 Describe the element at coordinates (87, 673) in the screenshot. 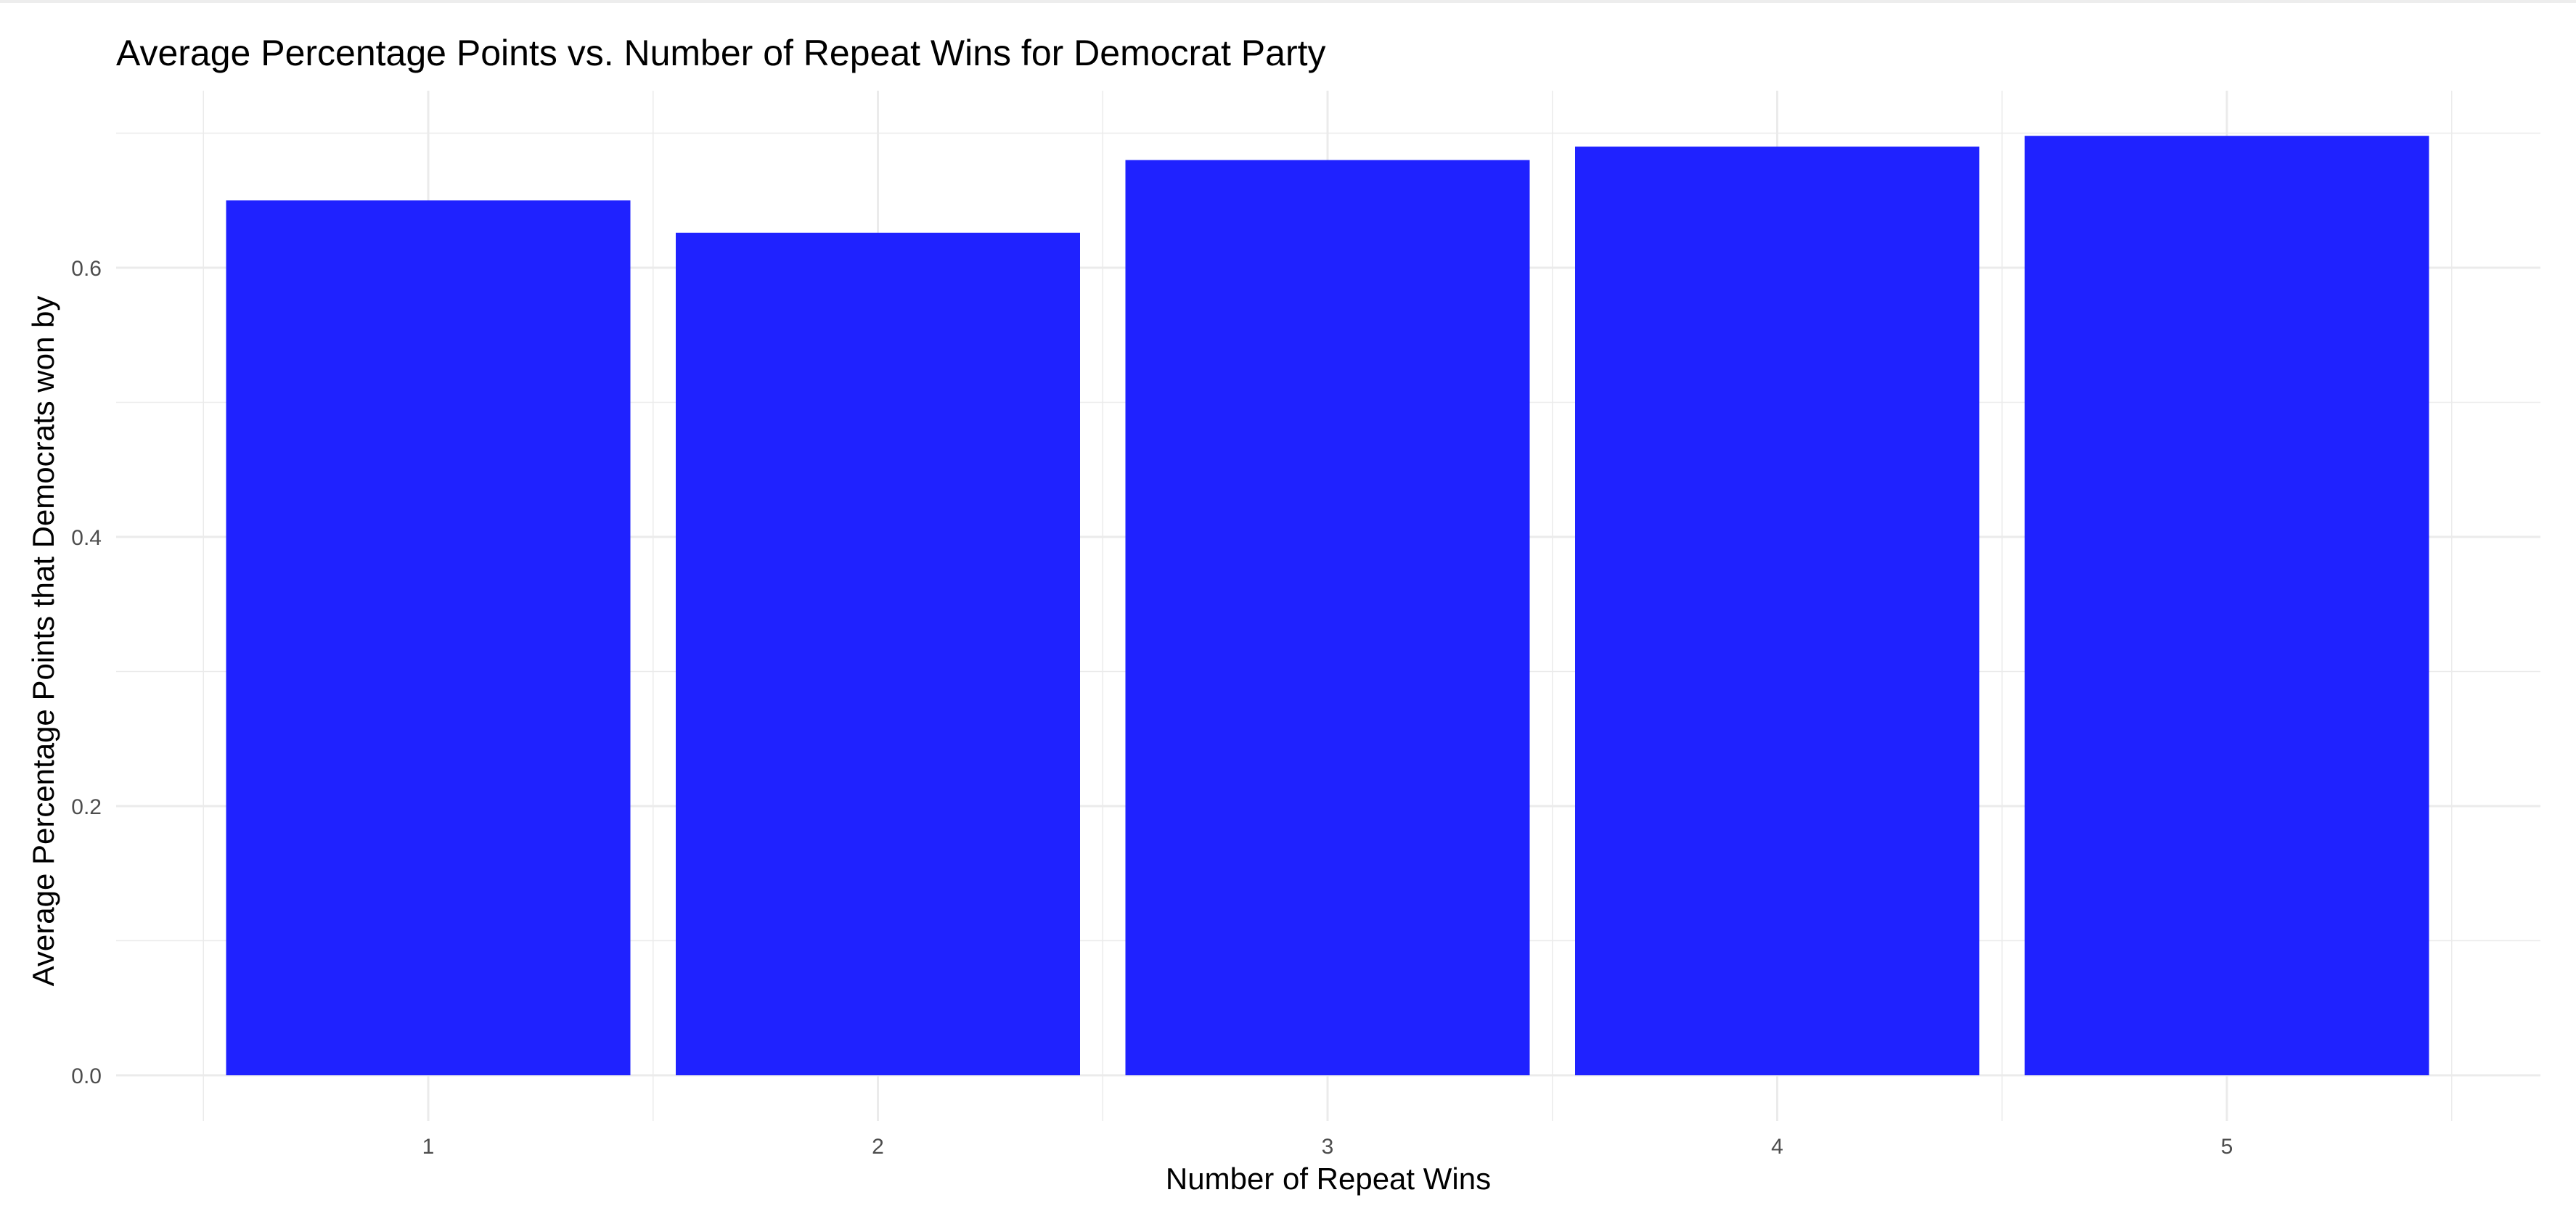

I see `y-axis-ticks: 0.0 0.2 0.4 0.6` at that location.